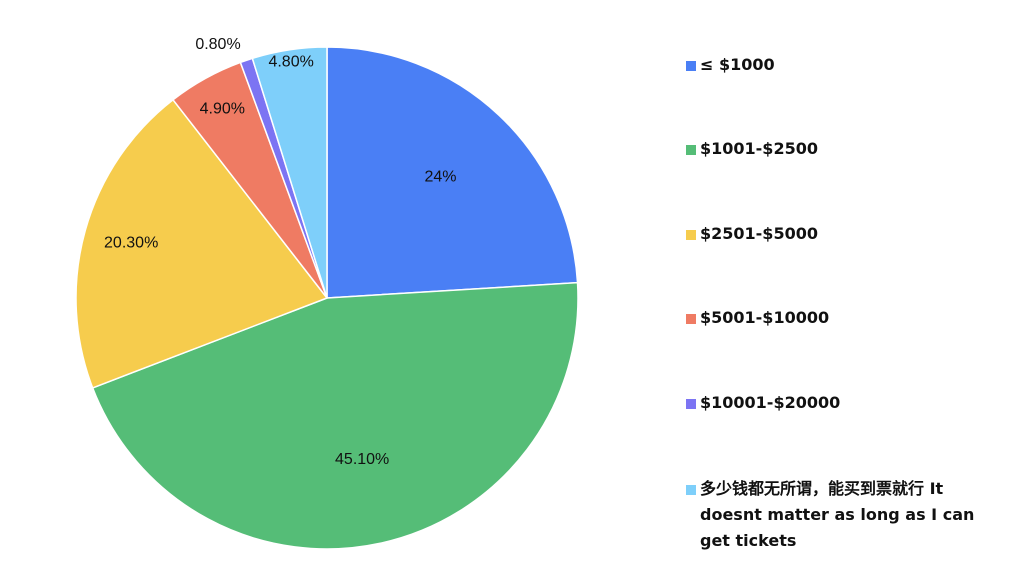 The width and height of the screenshot is (1010, 582). Describe the element at coordinates (843, 404) in the screenshot. I see `legend-item: $10001-$20000` at that location.